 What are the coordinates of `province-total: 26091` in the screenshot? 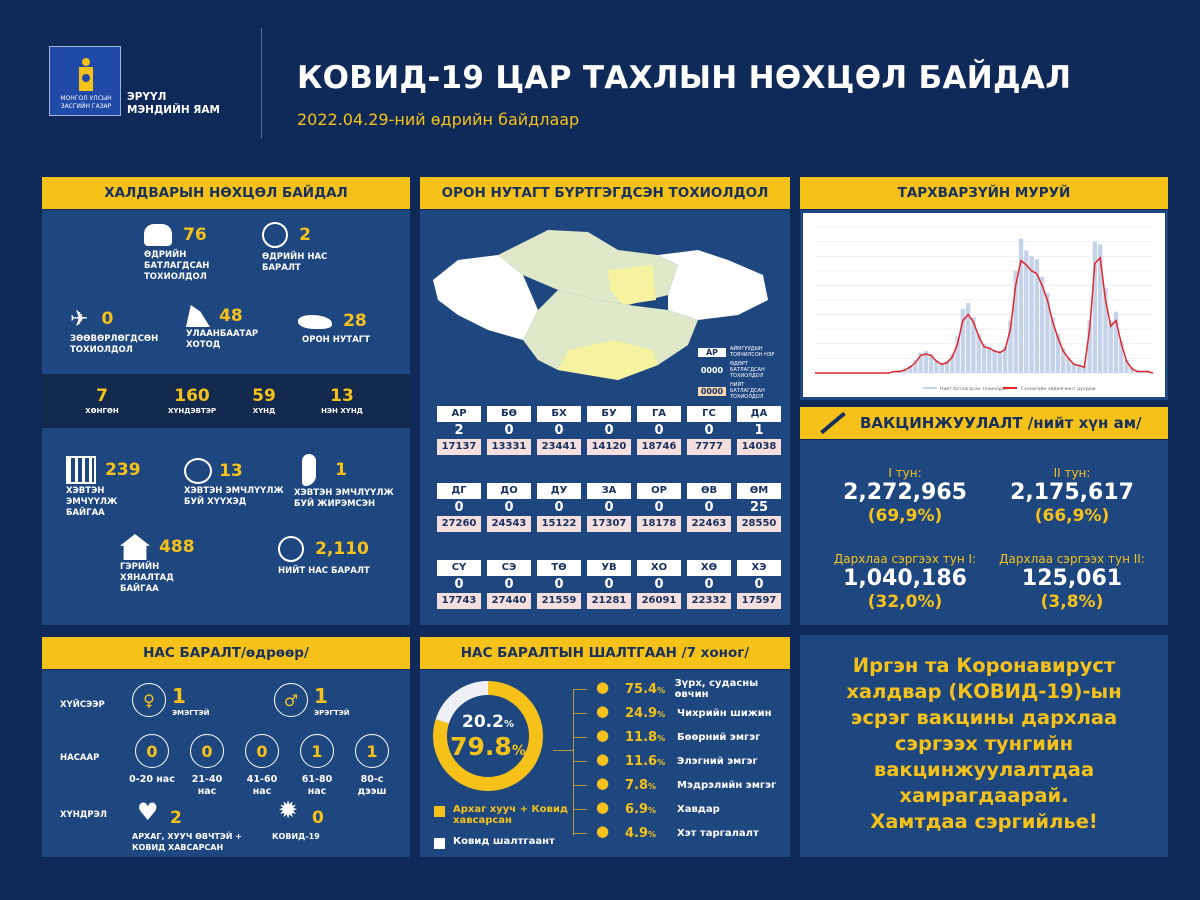 It's located at (659, 601).